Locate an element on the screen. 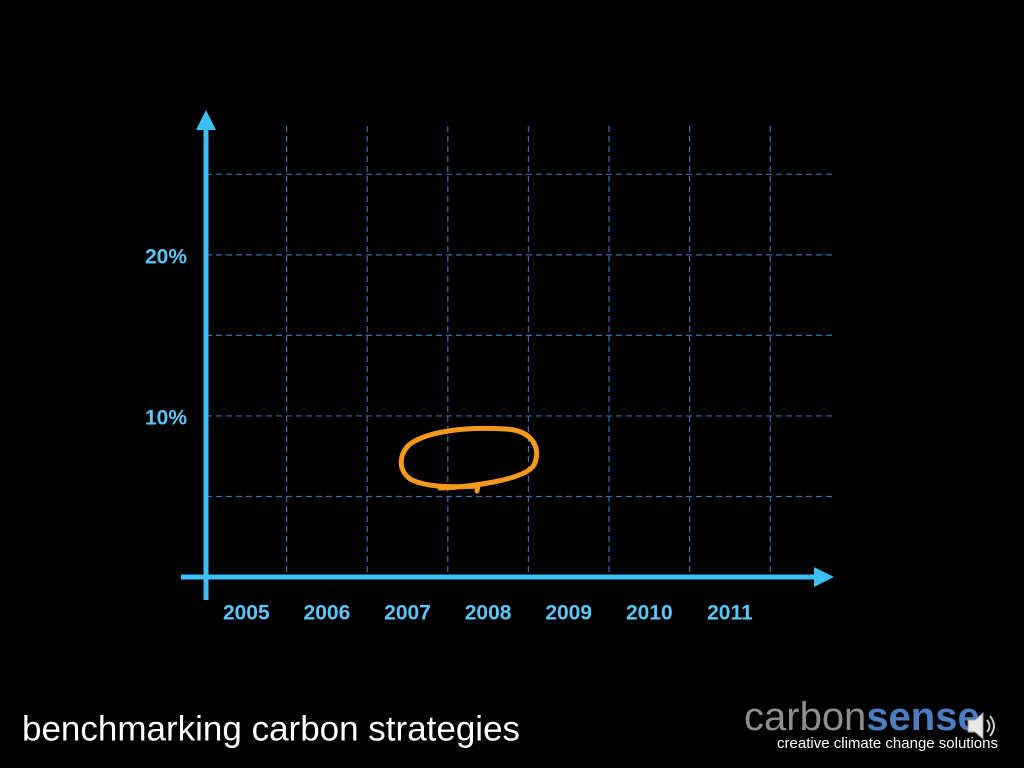 The image size is (1024, 768). y-tick-label: 10% is located at coordinates (166, 417).